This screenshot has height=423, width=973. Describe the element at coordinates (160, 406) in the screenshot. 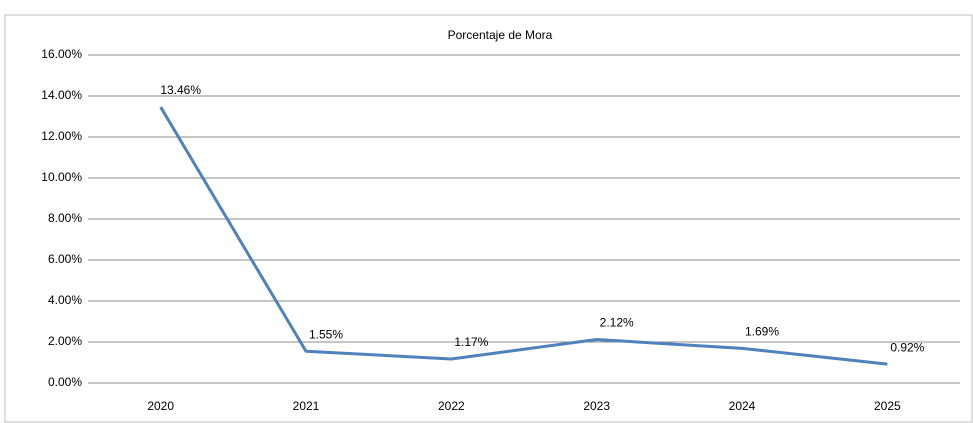

I see `x-tick-label: 2020` at that location.